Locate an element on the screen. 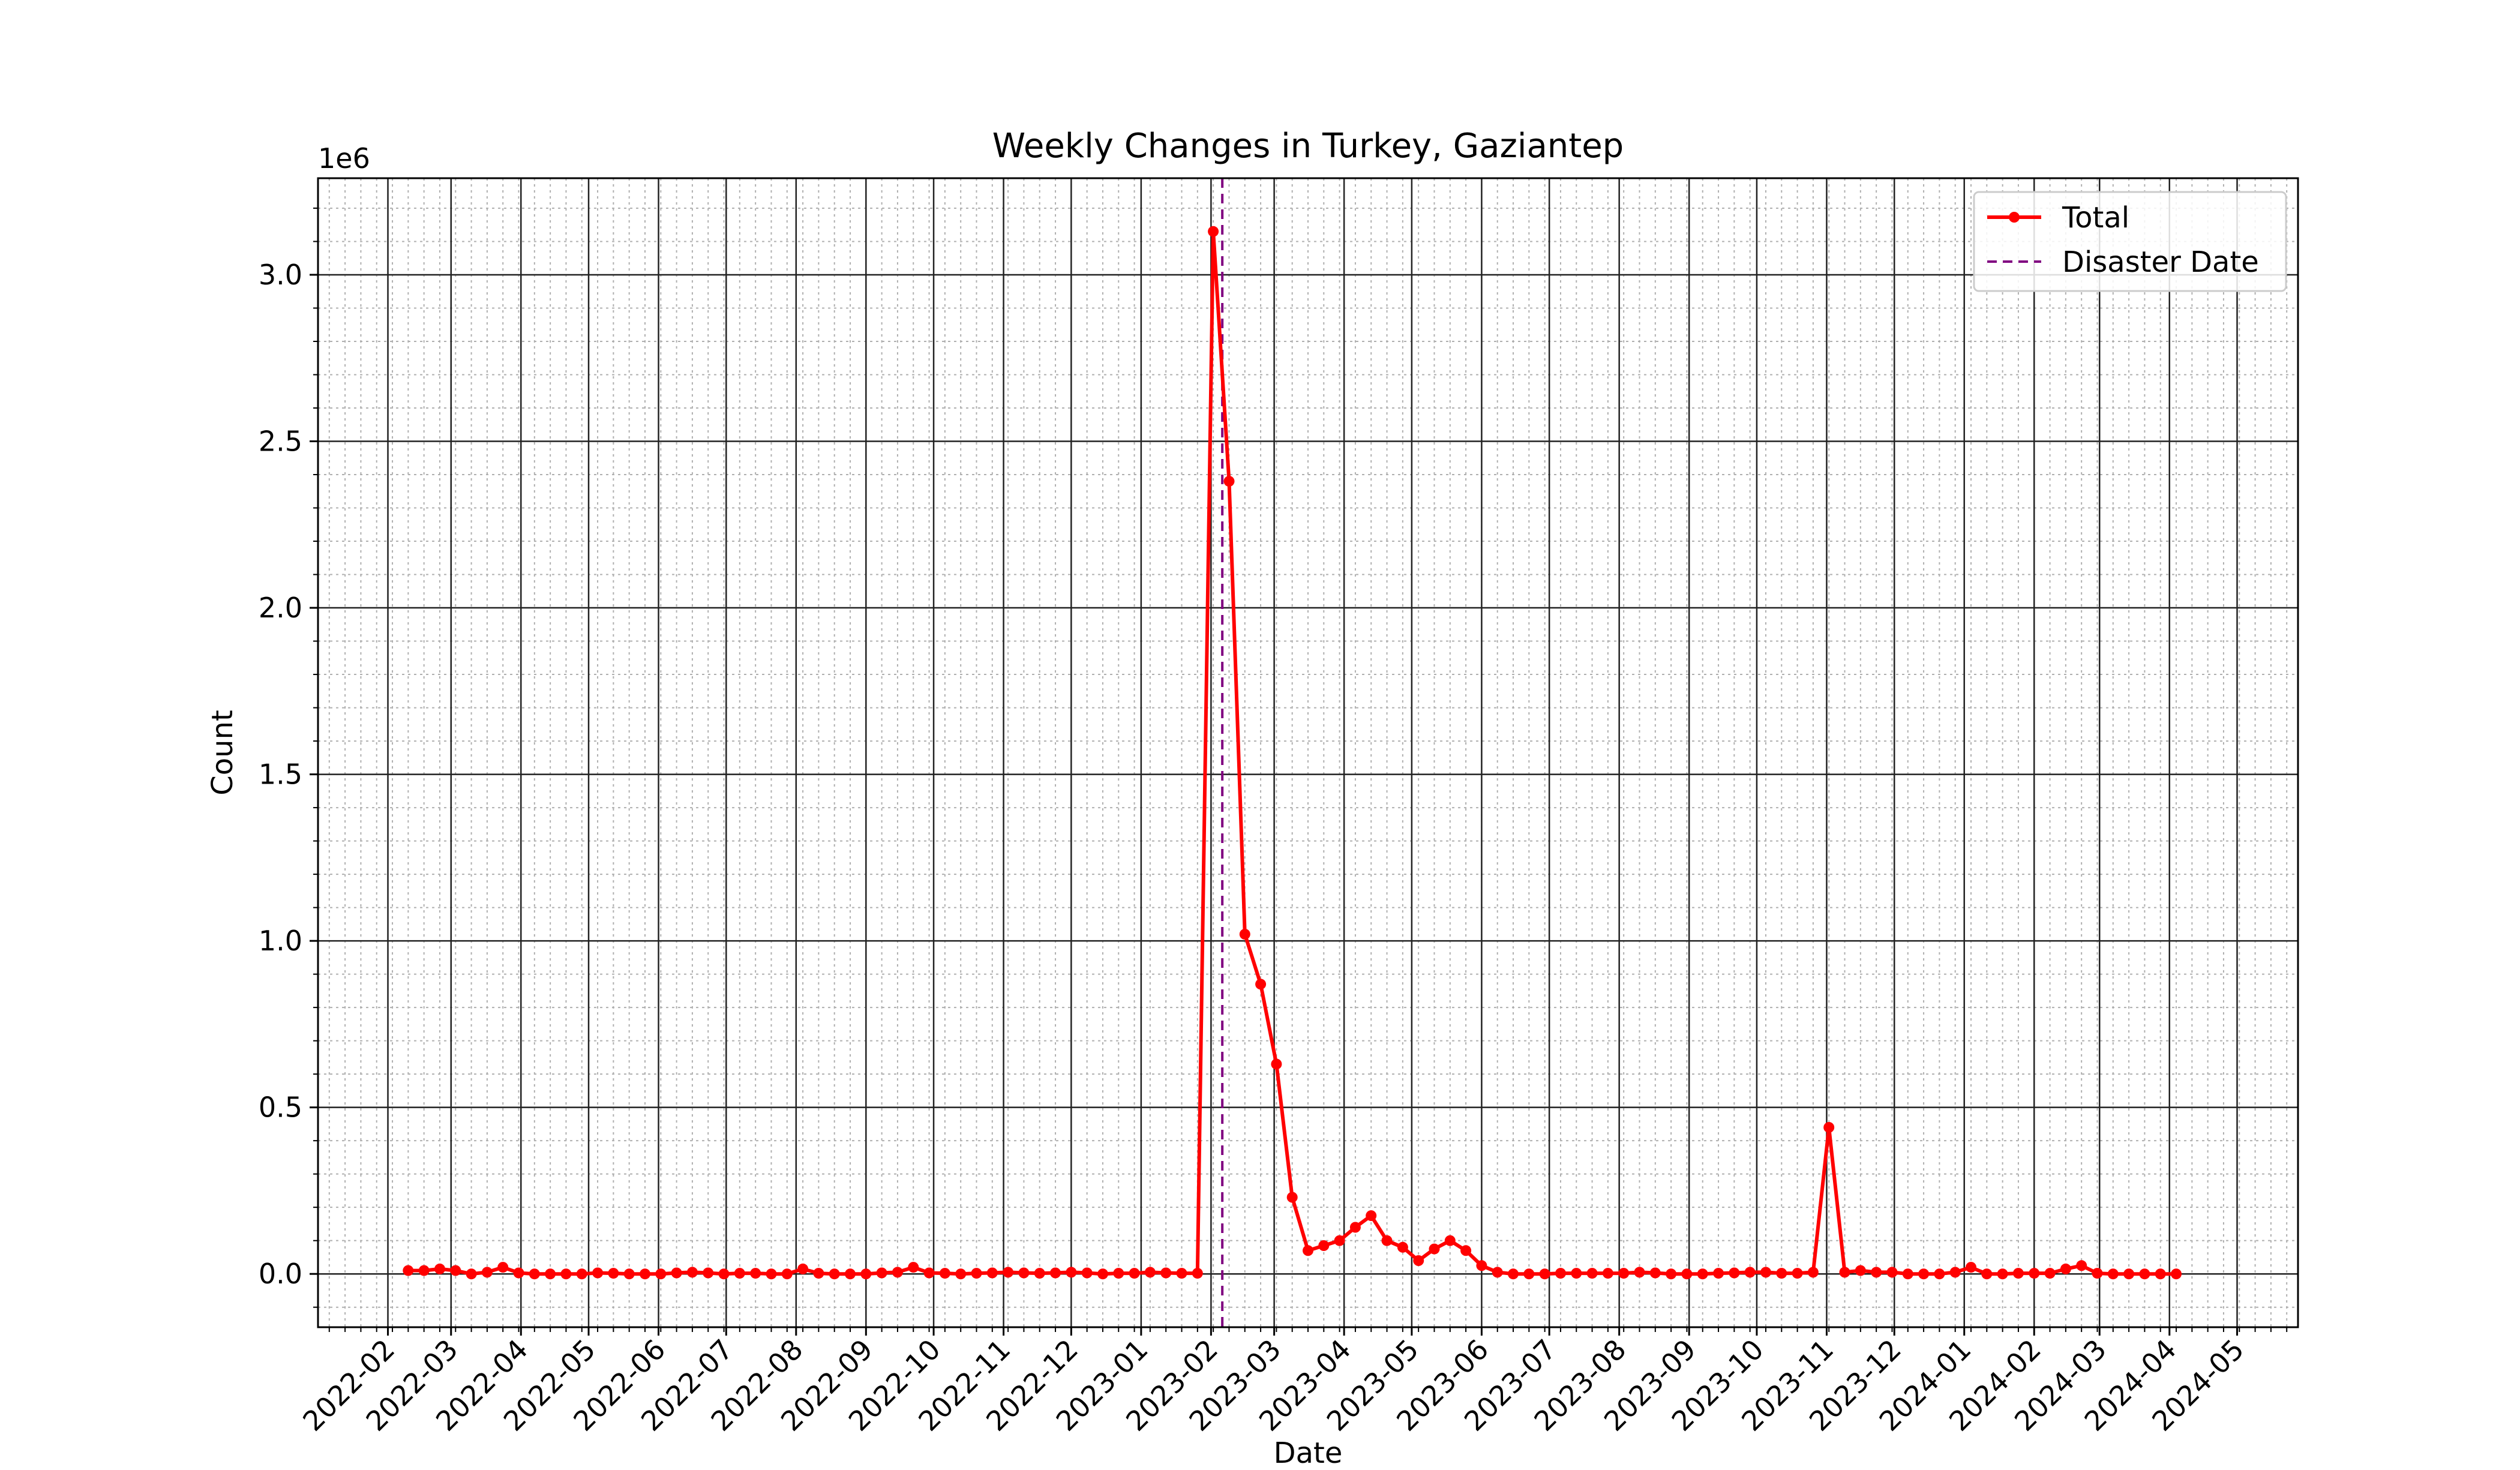 This screenshot has width=2520, height=1470. y-tick-label: 0.0 is located at coordinates (280, 1274).